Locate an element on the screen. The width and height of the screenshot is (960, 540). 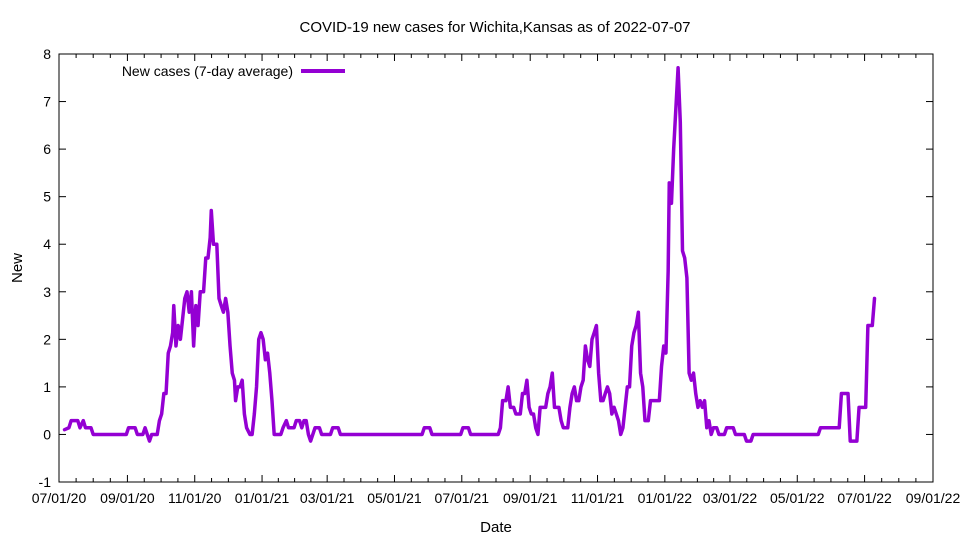
legend: New cases (7-day average) is located at coordinates (233, 71).